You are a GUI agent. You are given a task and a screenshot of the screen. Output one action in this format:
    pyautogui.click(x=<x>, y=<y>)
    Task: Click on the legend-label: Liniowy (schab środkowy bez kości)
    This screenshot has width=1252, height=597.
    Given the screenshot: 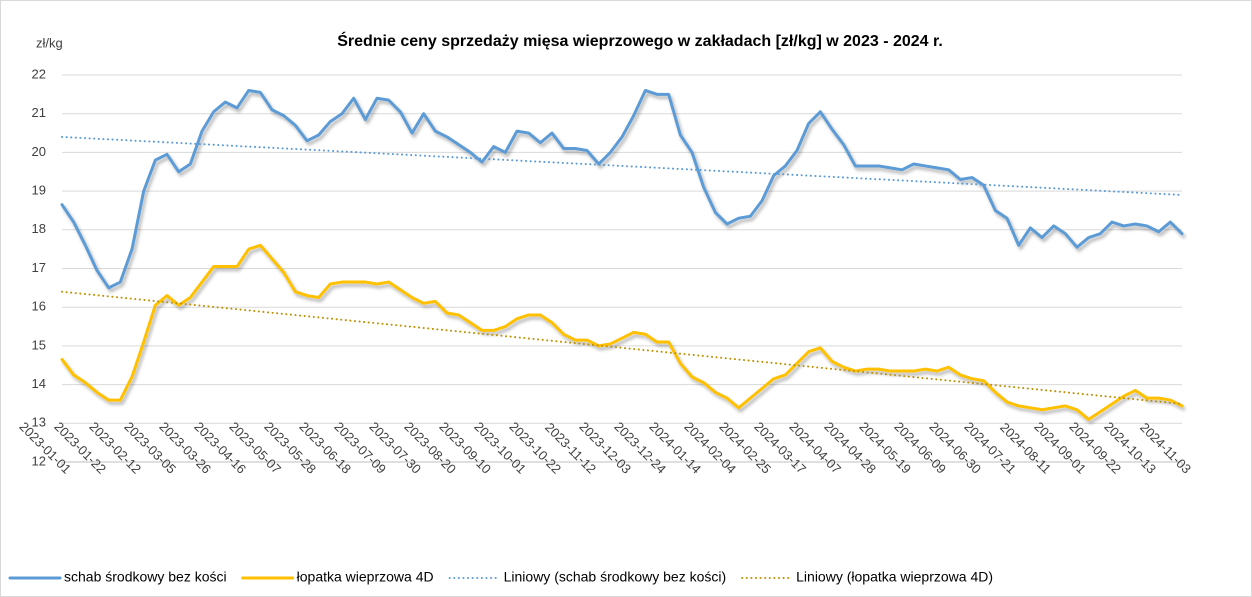 What is the action you would take?
    pyautogui.click(x=615, y=577)
    